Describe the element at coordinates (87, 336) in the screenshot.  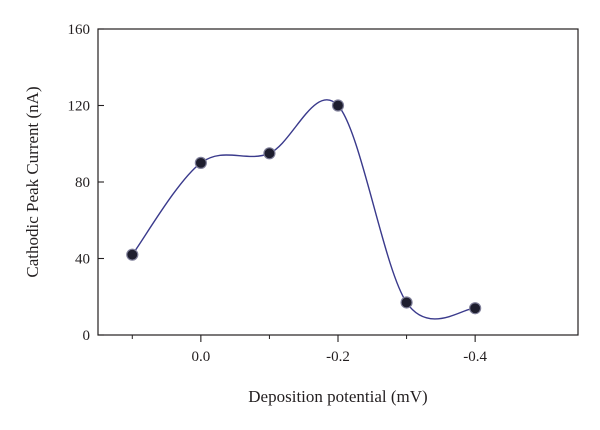
I see `y-tick-label: 0` at that location.